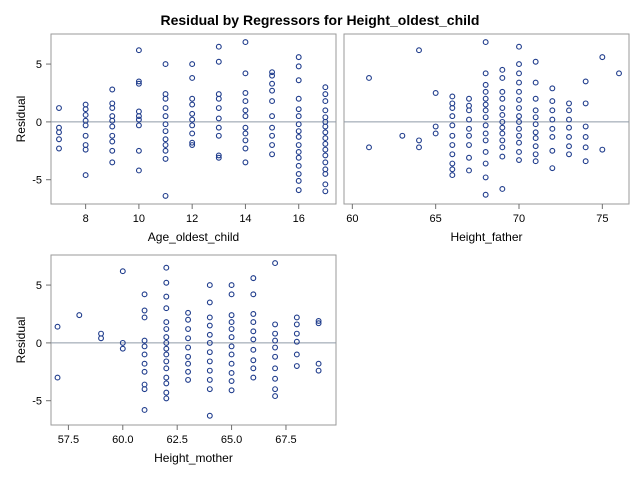 The image size is (640, 480). What do you see at coordinates (193, 458) in the screenshot?
I see `x-axis-label: Height_mother` at bounding box center [193, 458].